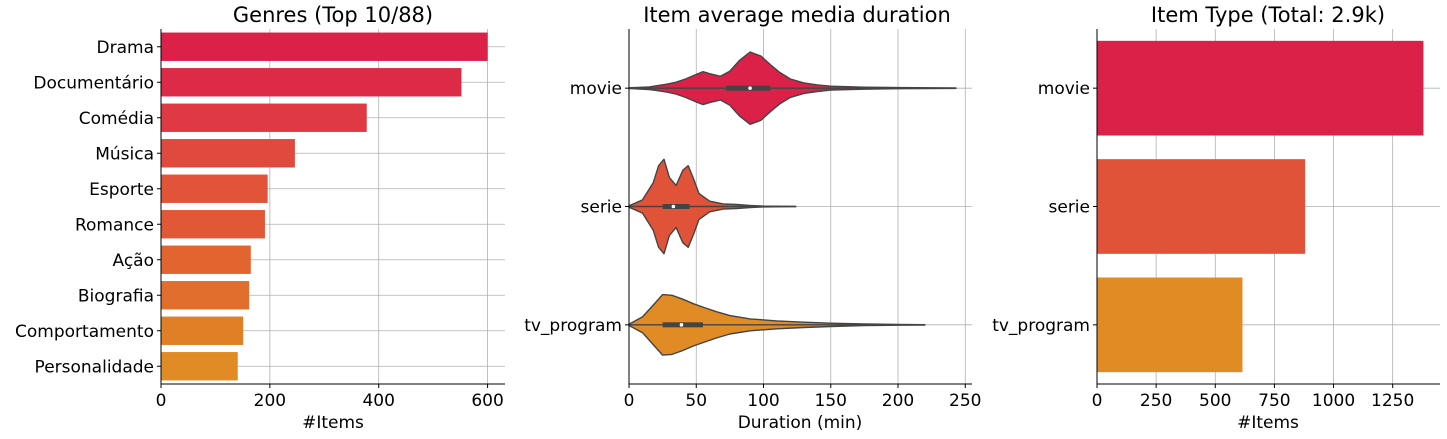 The width and height of the screenshot is (1447, 439). Describe the element at coordinates (333, 423) in the screenshot. I see `genres-x-label: #Items` at that location.